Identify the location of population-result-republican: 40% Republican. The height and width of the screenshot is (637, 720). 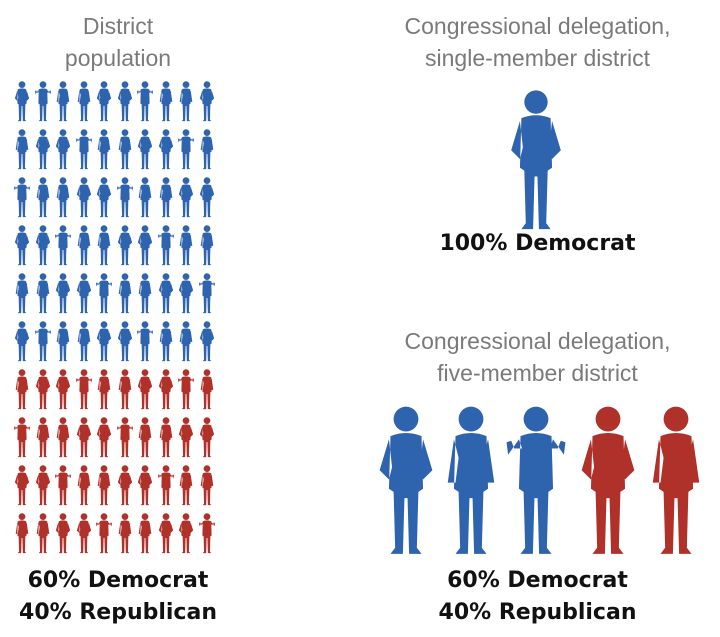
(118, 612).